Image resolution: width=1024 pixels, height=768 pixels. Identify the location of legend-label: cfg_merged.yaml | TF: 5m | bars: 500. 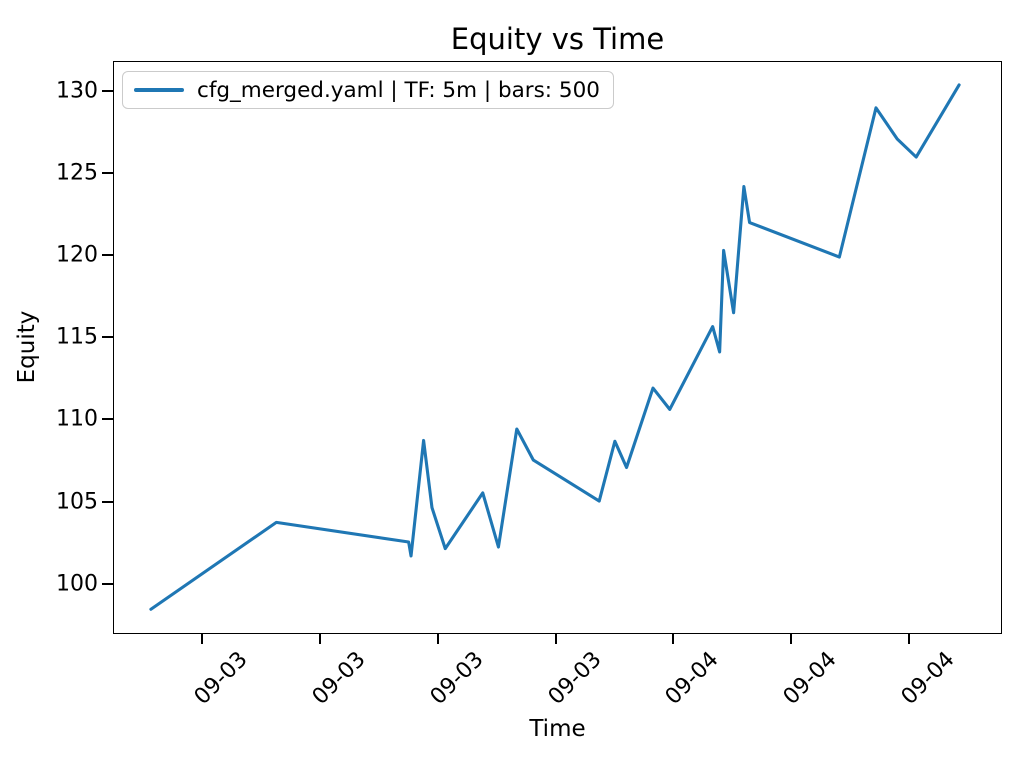
(398, 90).